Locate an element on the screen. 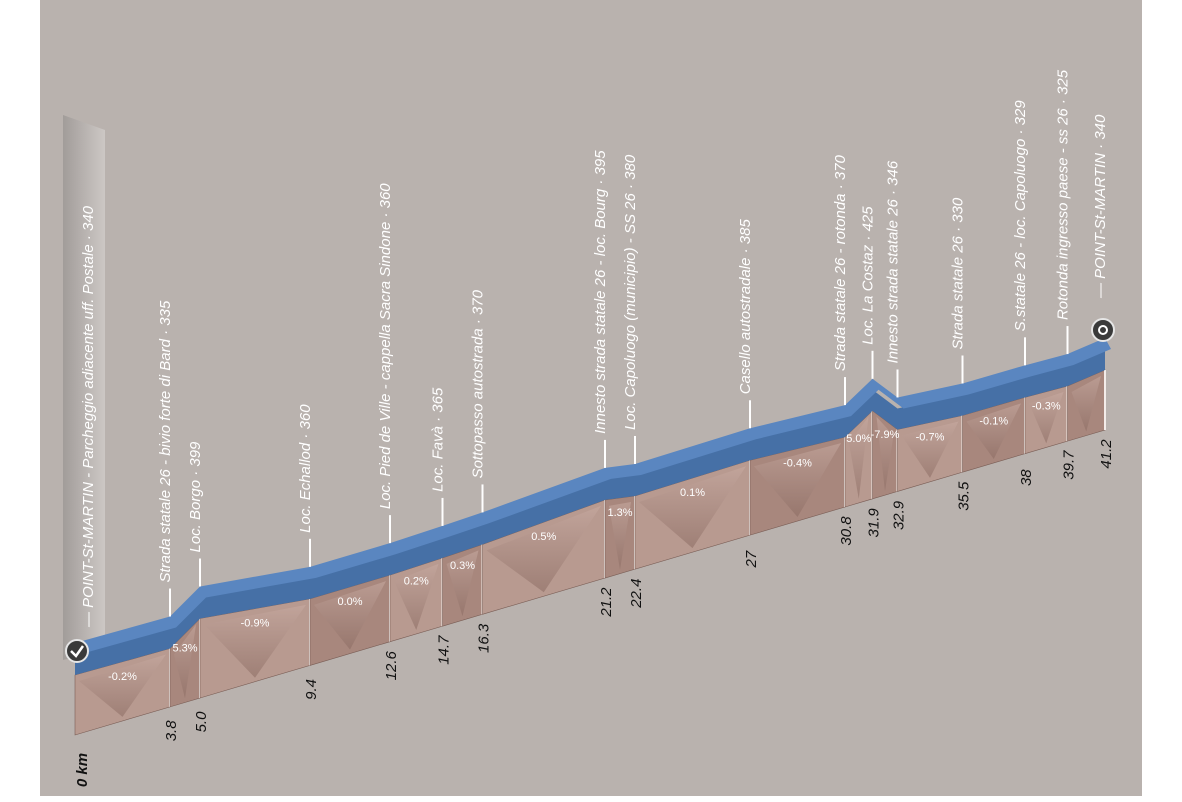  gradient-label-6: 0.3% is located at coordinates (462, 566).